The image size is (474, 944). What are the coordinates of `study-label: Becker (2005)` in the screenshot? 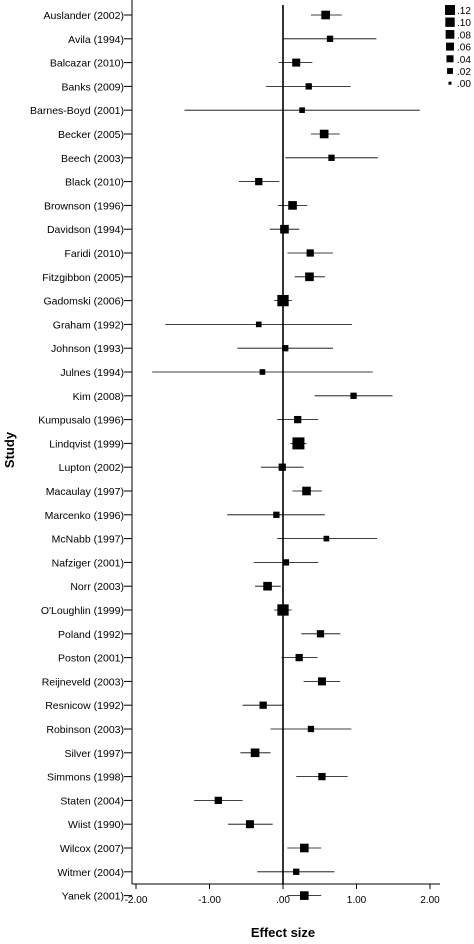 It's located at (91, 135).